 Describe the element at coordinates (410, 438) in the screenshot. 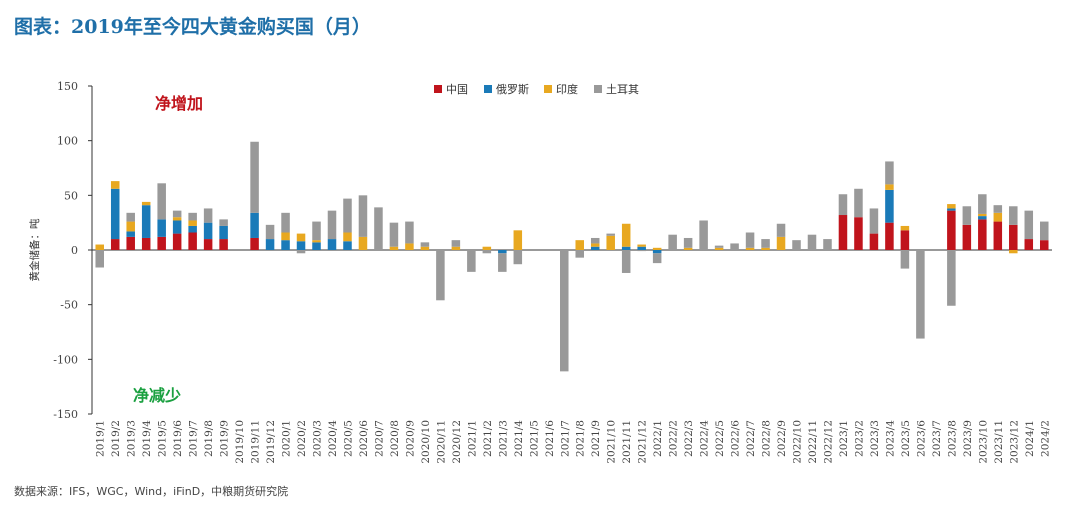

I see `x-tick-label: 2020/9` at that location.